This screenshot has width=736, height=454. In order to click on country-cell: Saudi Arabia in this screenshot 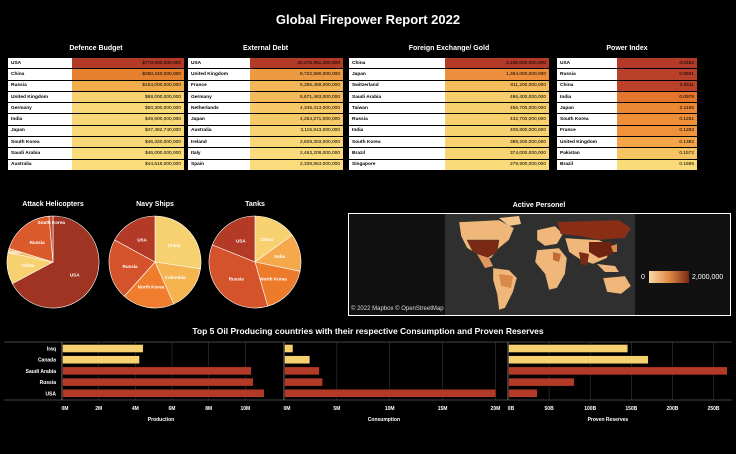, I will do `click(40, 153)`.